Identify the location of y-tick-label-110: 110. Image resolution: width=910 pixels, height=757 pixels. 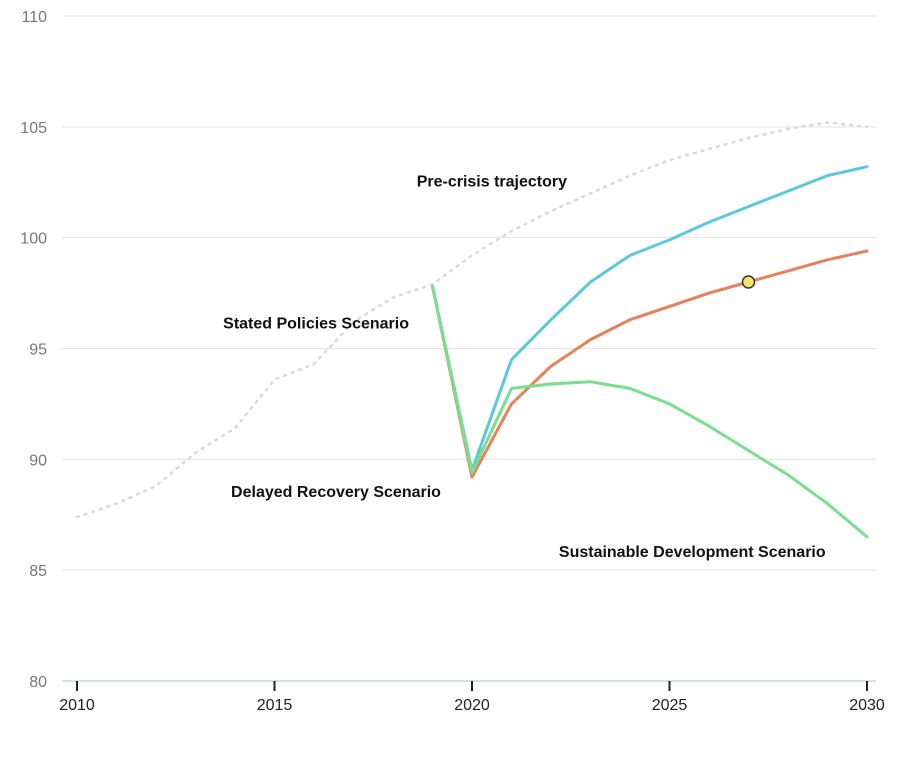
(34, 17).